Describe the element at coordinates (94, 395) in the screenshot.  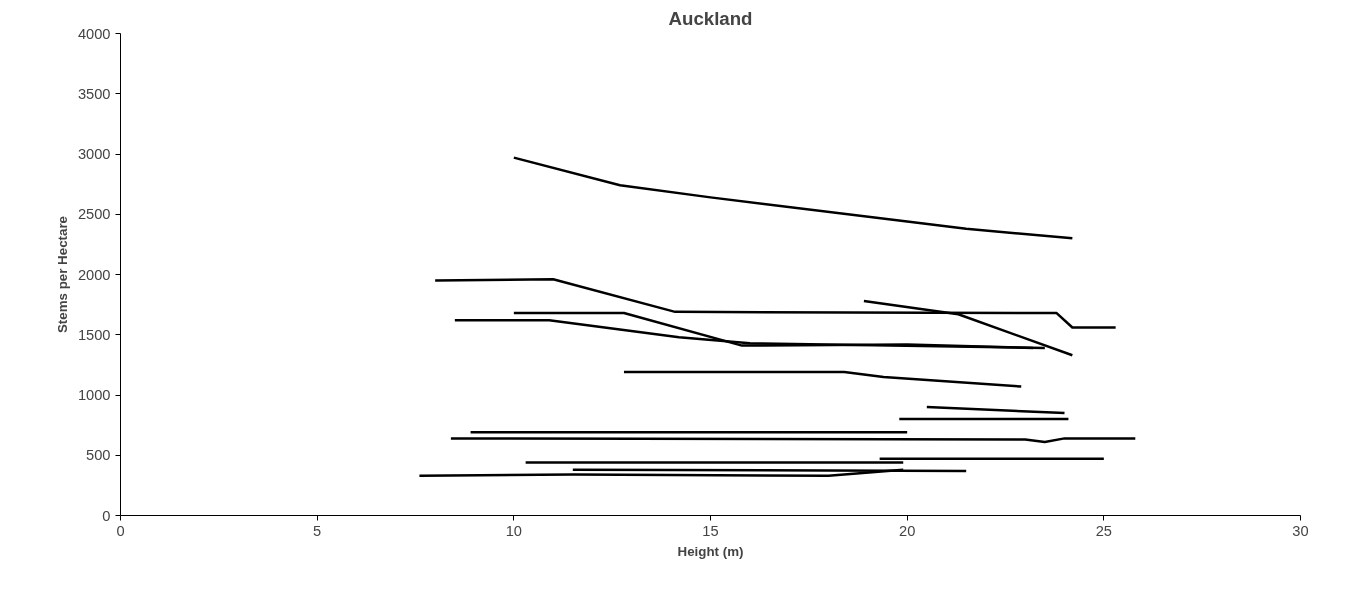
I see `y-tick-label: 1000` at that location.